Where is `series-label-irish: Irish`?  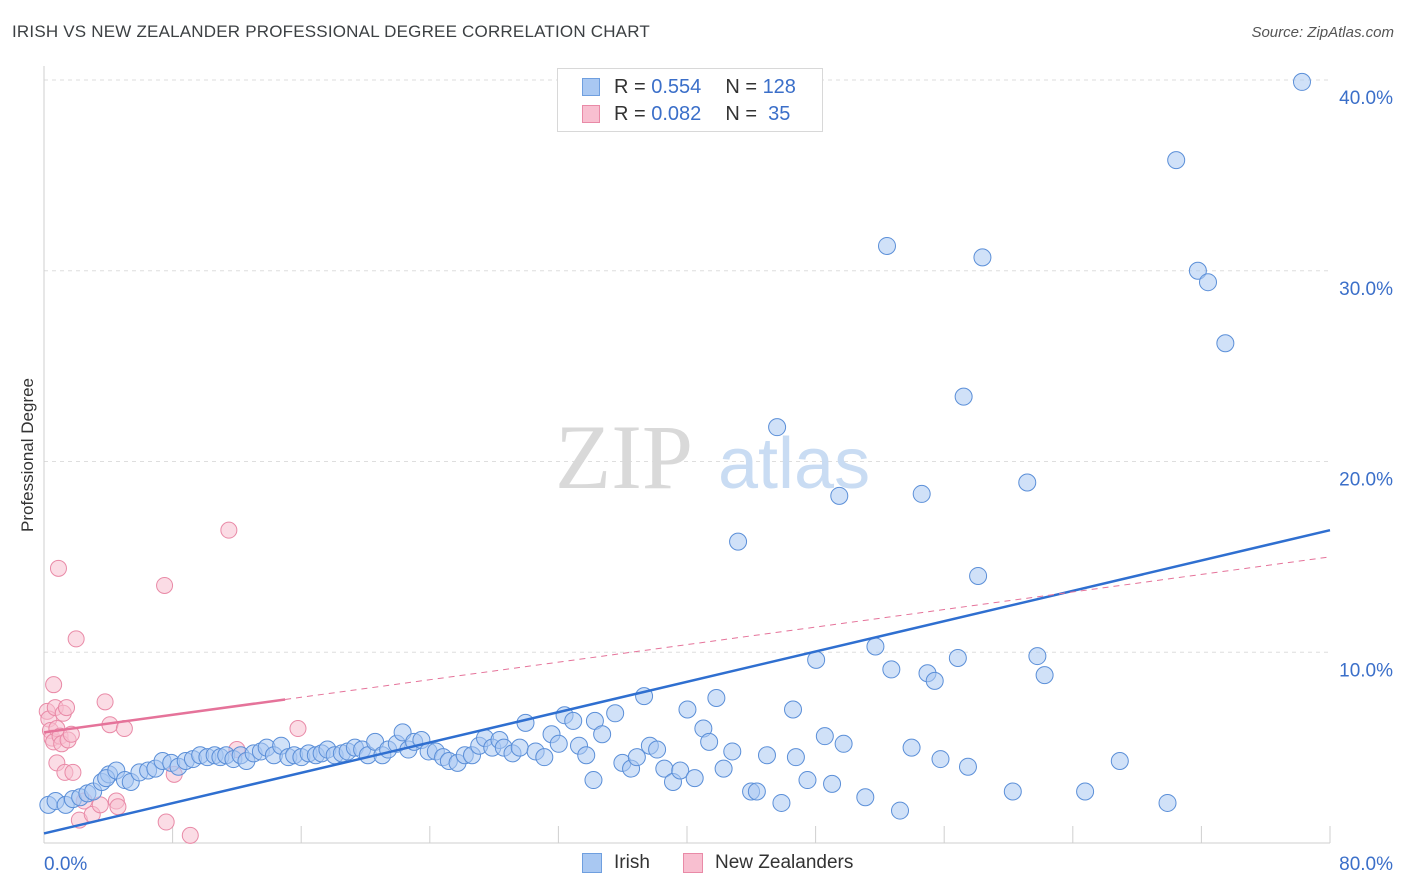
series-label-irish: Irish is located at coordinates (632, 862).